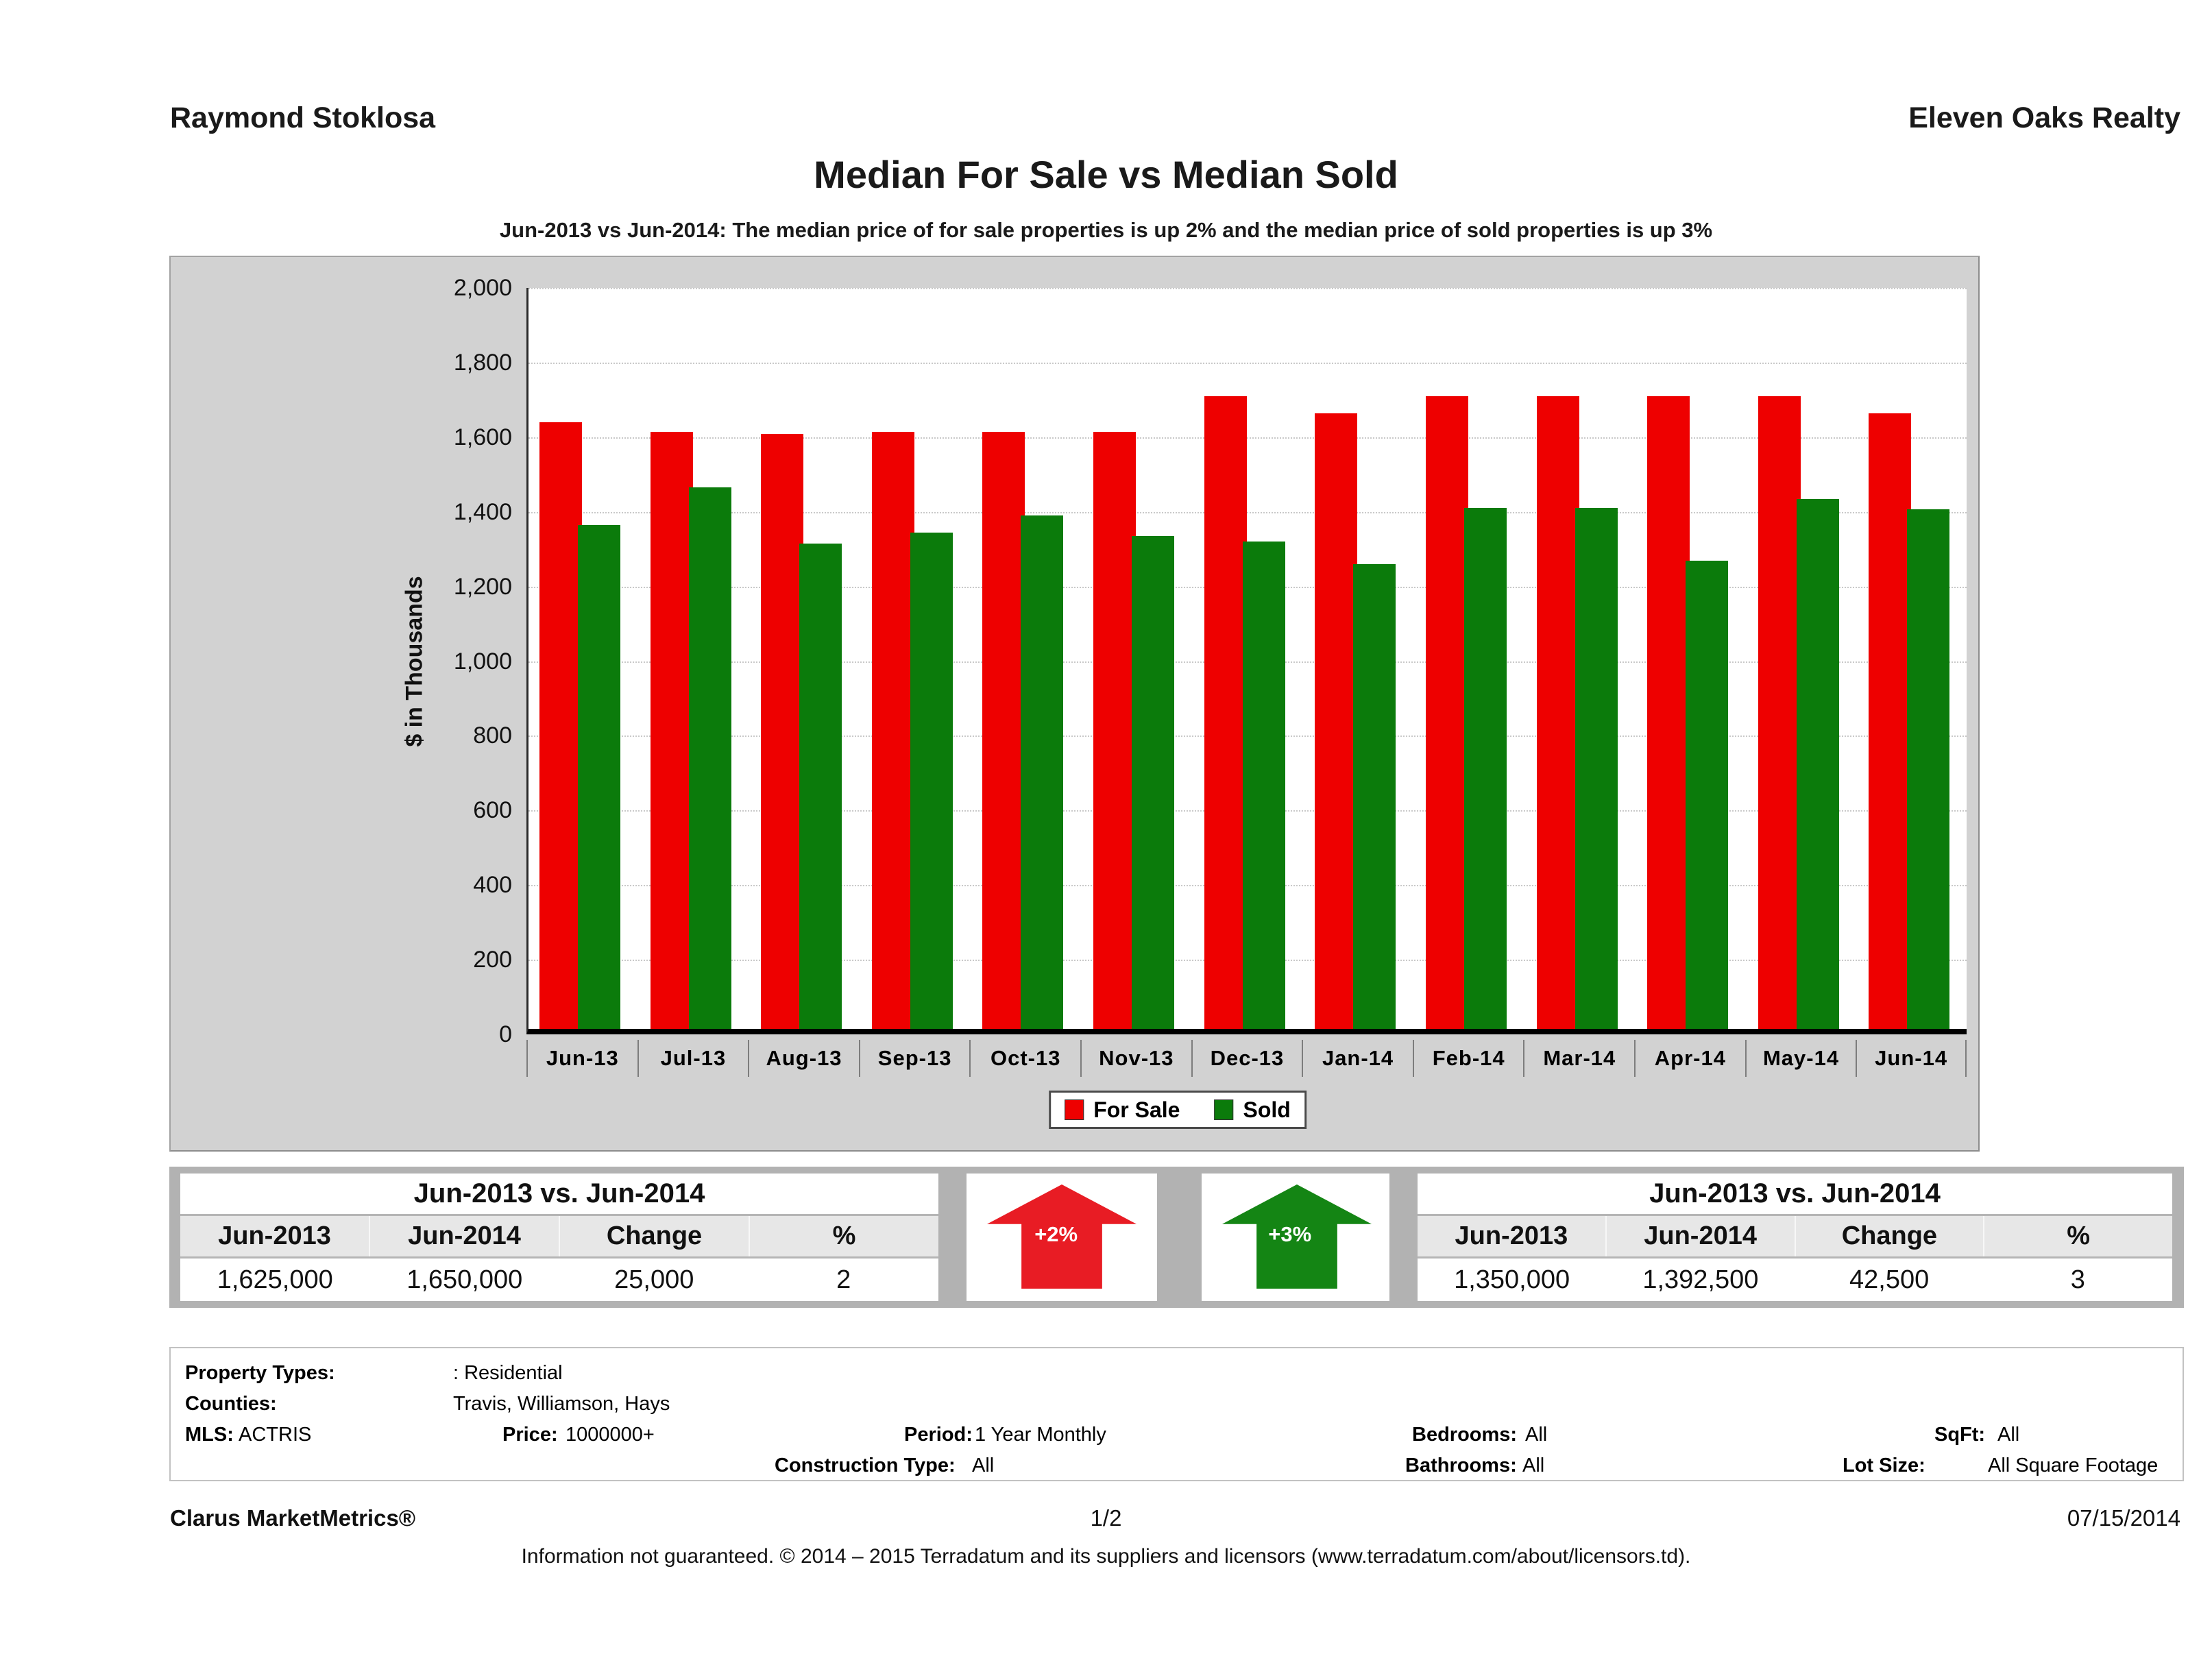  Describe the element at coordinates (1689, 1058) in the screenshot. I see `x-axis-label: Apr-14` at that location.